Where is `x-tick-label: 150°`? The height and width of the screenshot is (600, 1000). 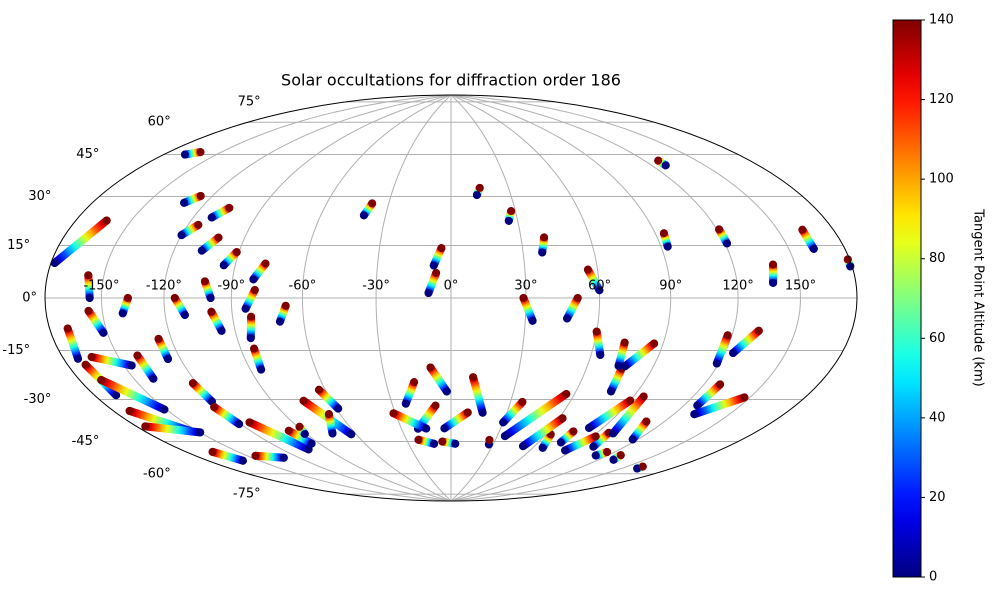
x-tick-label: 150° is located at coordinates (800, 286).